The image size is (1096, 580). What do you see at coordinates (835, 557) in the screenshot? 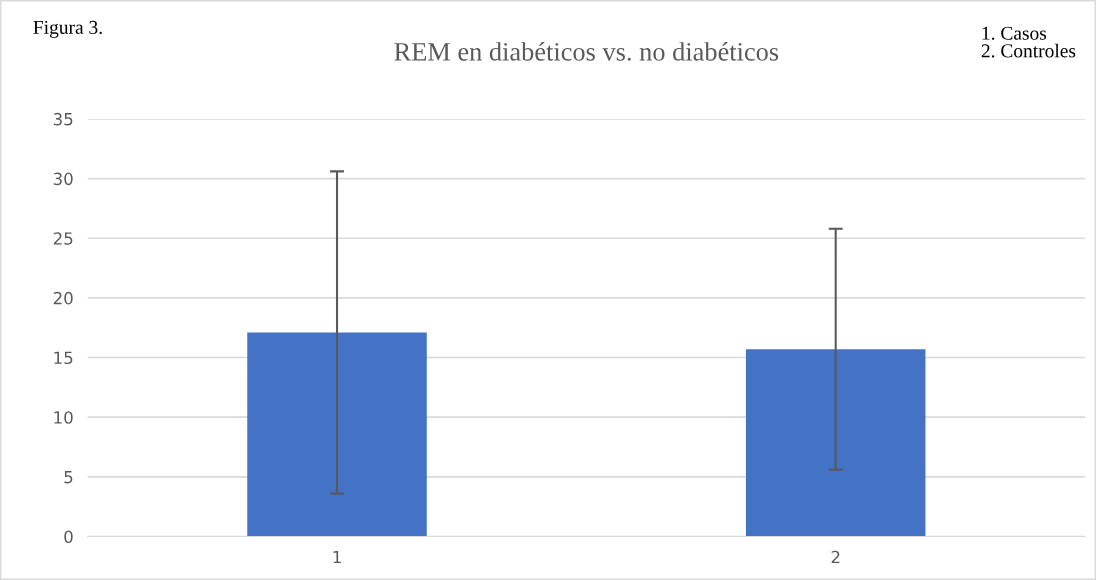
I see `x-tick-label: 2` at bounding box center [835, 557].